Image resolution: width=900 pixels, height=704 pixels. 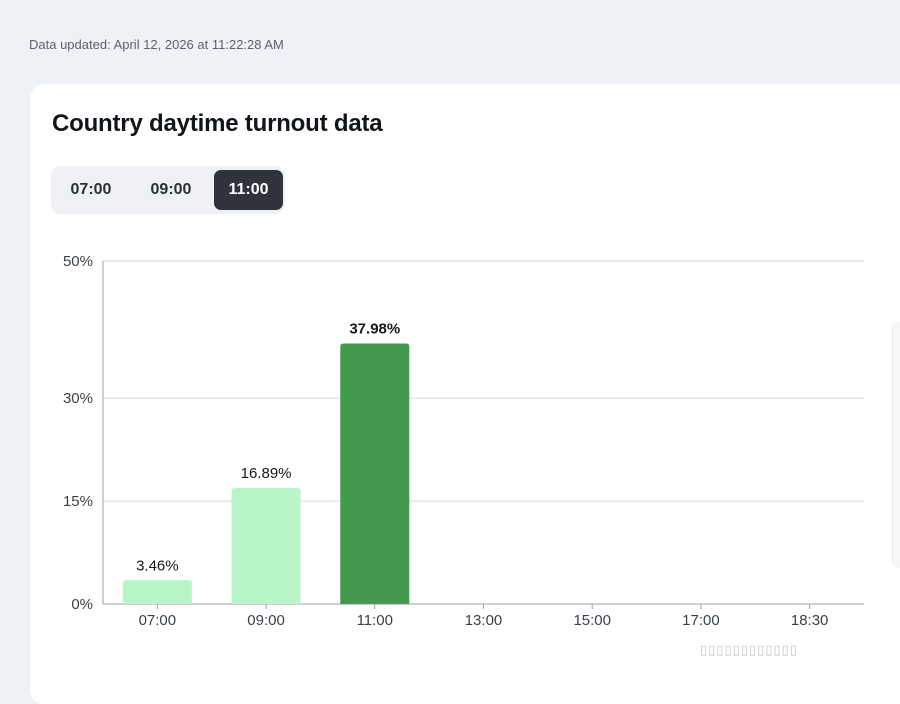 What do you see at coordinates (217, 123) in the screenshot?
I see `card-title: Country daytime turnout data` at bounding box center [217, 123].